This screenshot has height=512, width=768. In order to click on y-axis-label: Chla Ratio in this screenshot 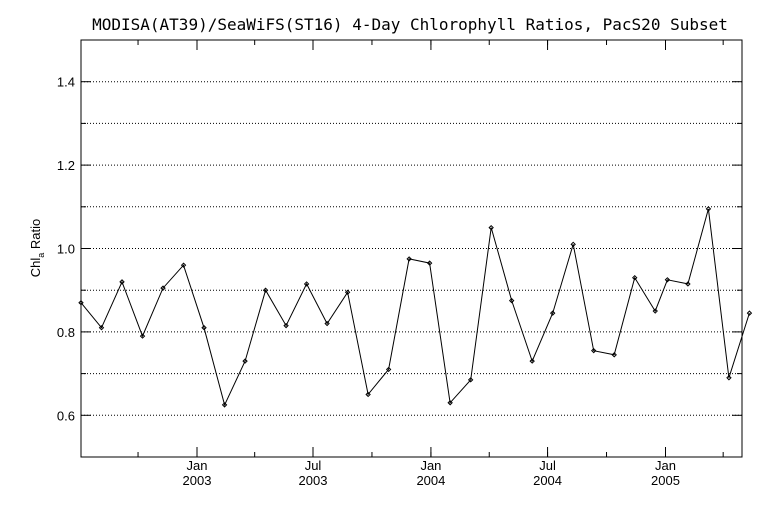, I will do `click(37, 248)`.